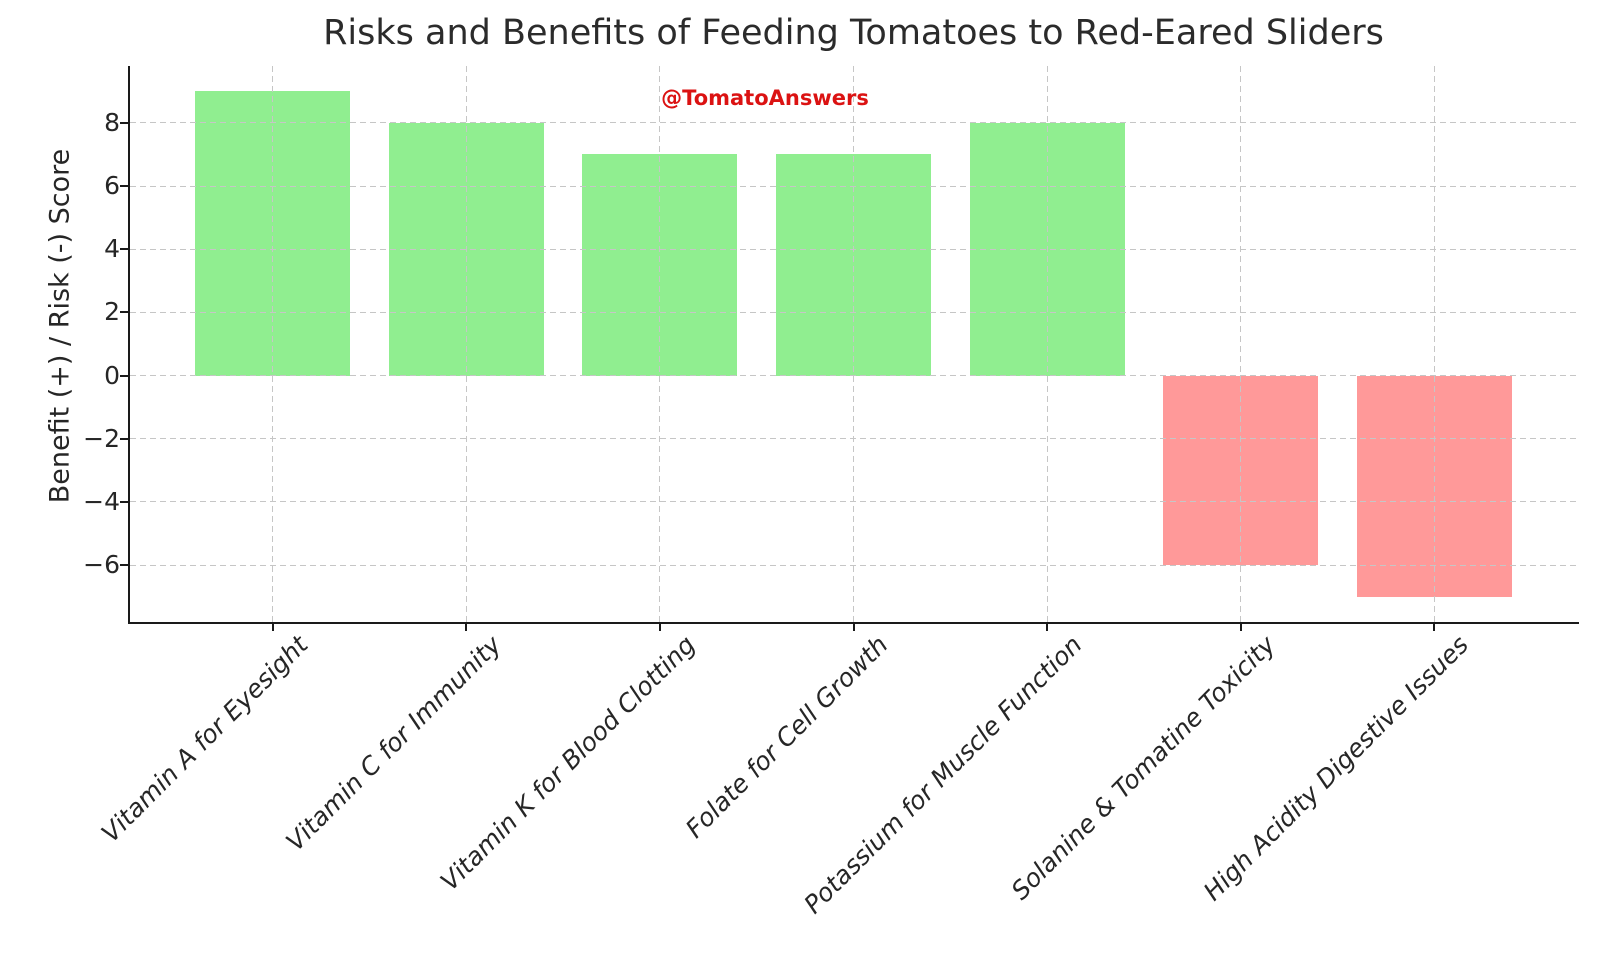 The image size is (1600, 960). I want to click on watermark-text: @TomatoAnswers, so click(765, 98).